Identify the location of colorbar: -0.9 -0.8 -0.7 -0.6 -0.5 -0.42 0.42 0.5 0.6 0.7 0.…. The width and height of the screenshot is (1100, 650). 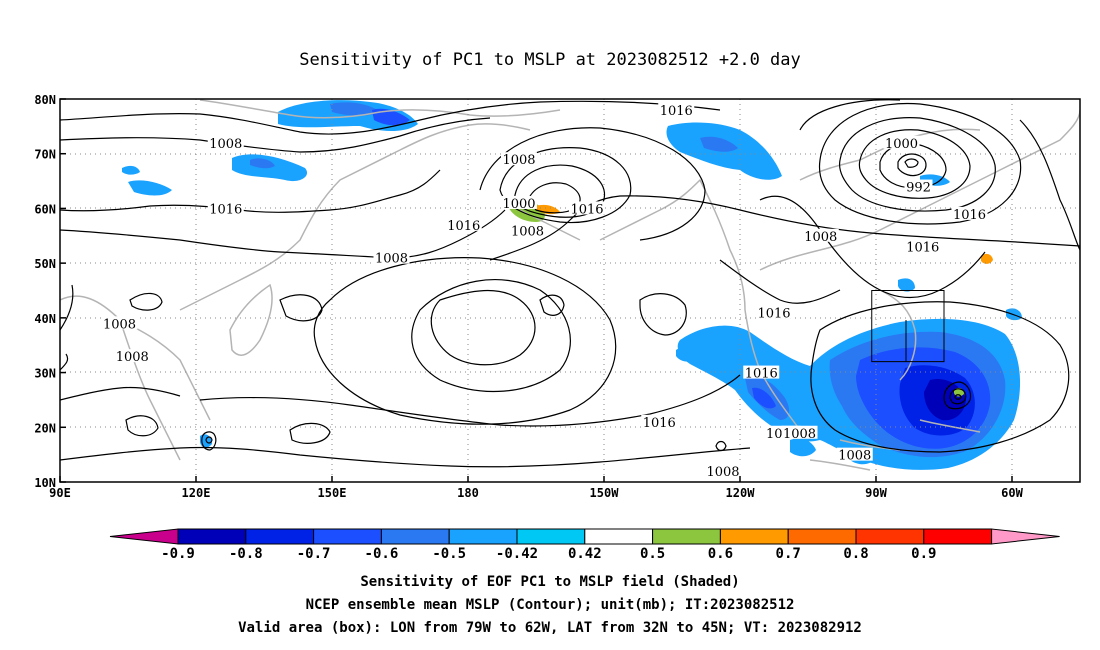
(584, 545).